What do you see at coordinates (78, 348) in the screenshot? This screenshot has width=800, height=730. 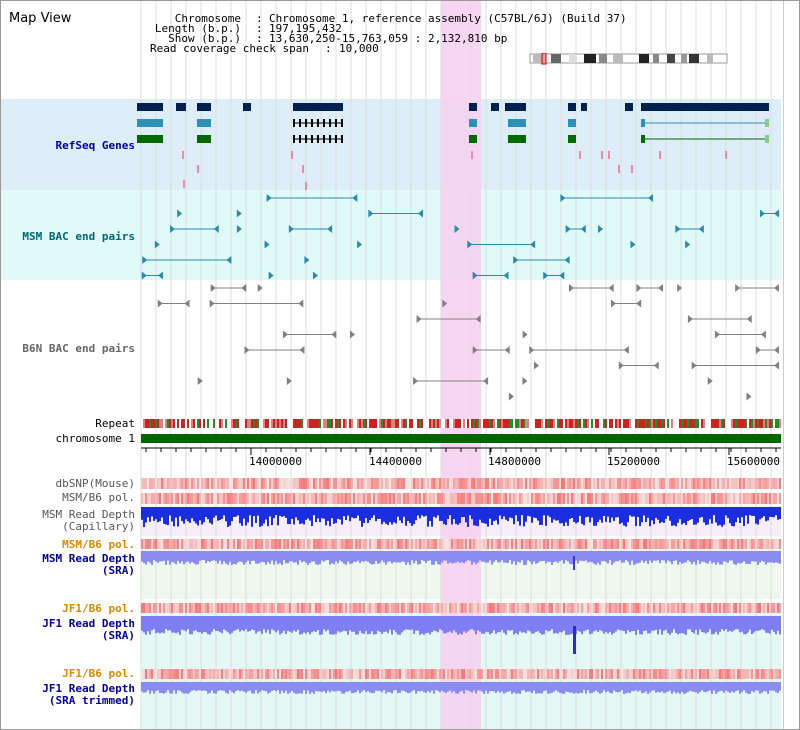 I see `track-label-b6n-bac: B6N BAC end pairs` at bounding box center [78, 348].